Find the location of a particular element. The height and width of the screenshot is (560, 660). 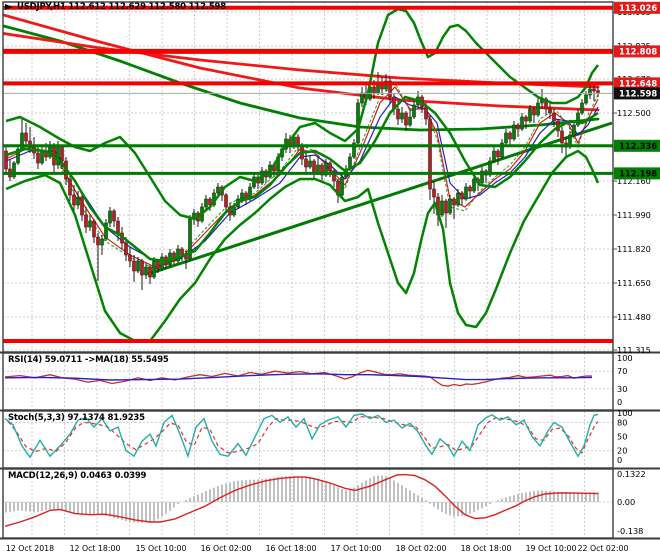

svg-text: 16 Oct 18:00 is located at coordinates (291, 548).